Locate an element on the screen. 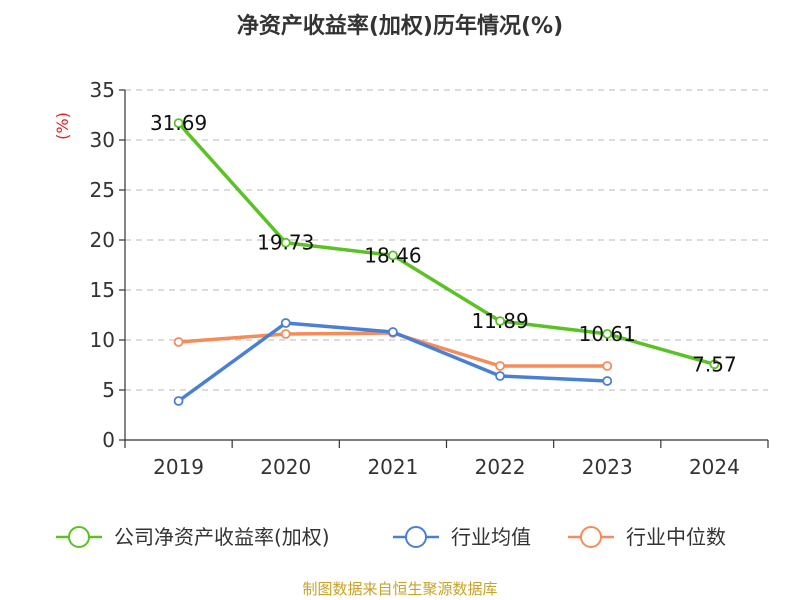 This screenshot has width=800, height=600. y-axis-label: (%) is located at coordinates (62, 126).